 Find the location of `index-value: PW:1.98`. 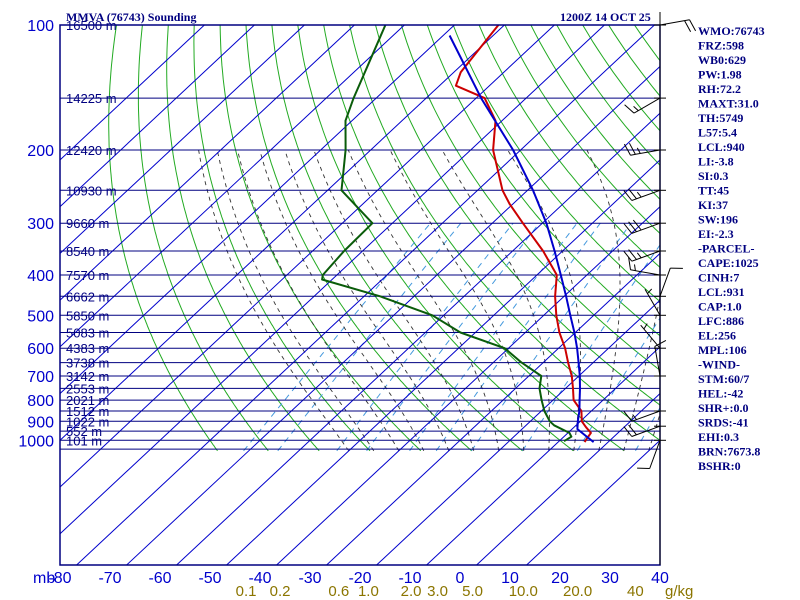

index-value: PW:1.98 is located at coordinates (720, 75).